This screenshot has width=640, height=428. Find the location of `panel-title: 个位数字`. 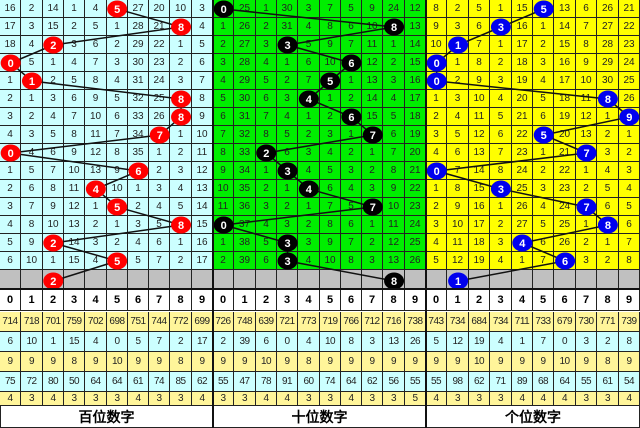

panel-title: 个位数字 is located at coordinates (533, 416).